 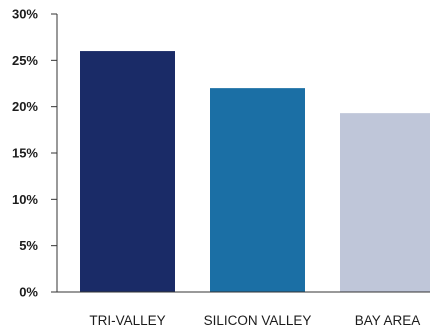 What do you see at coordinates (25, 60) in the screenshot?
I see `y-tick-label: 25%` at bounding box center [25, 60].